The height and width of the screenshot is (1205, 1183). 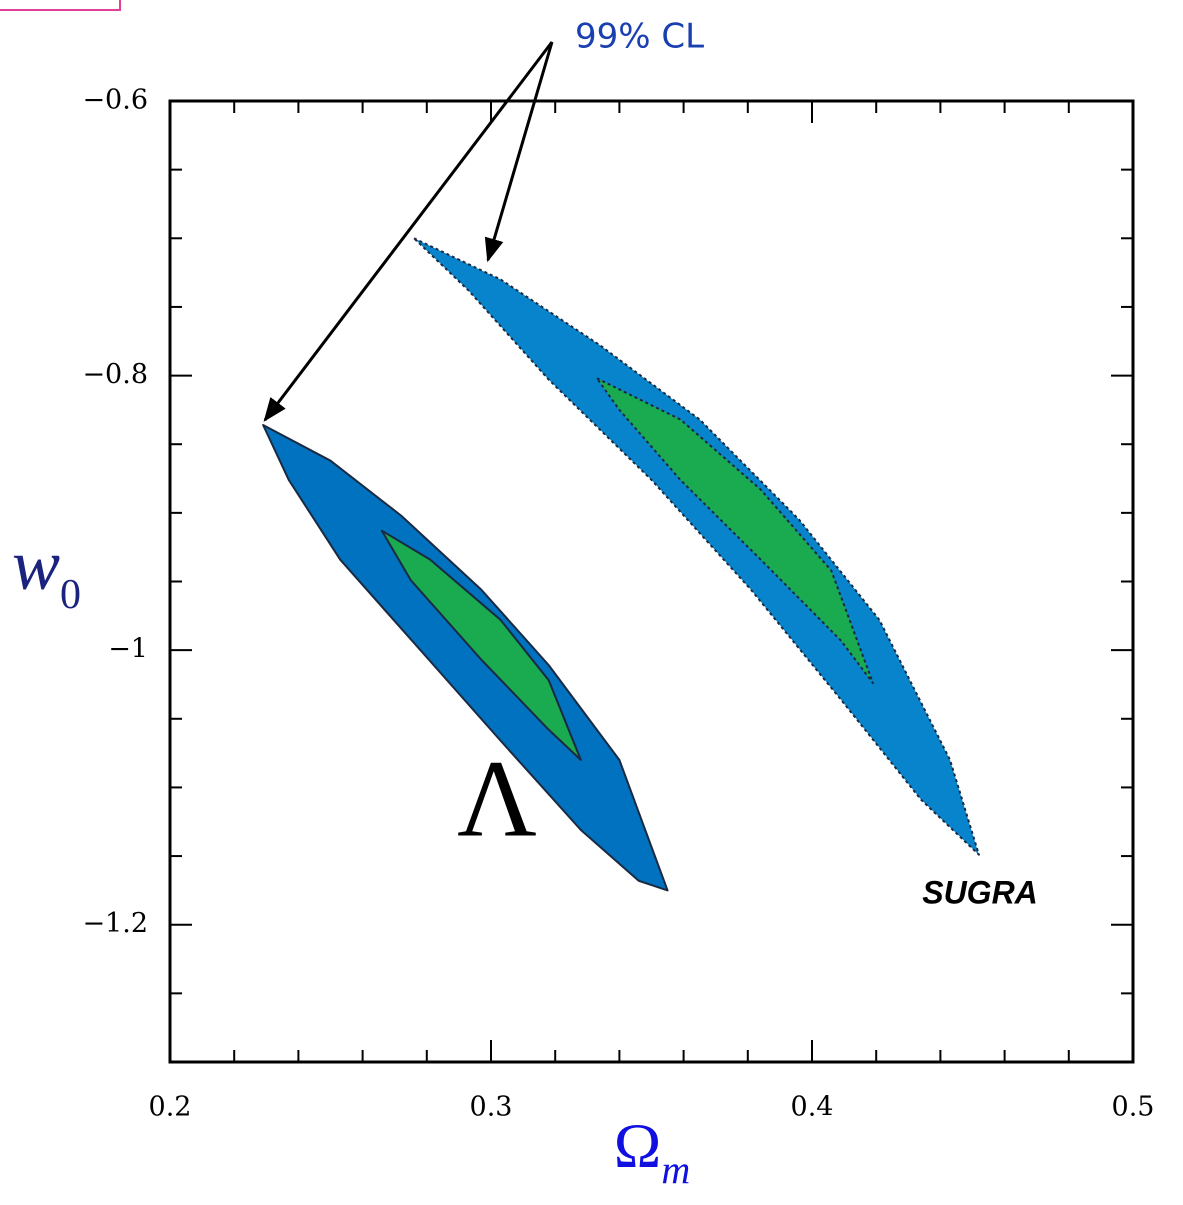 What do you see at coordinates (115, 923) in the screenshot?
I see `y-tick-label: −1.2` at bounding box center [115, 923].